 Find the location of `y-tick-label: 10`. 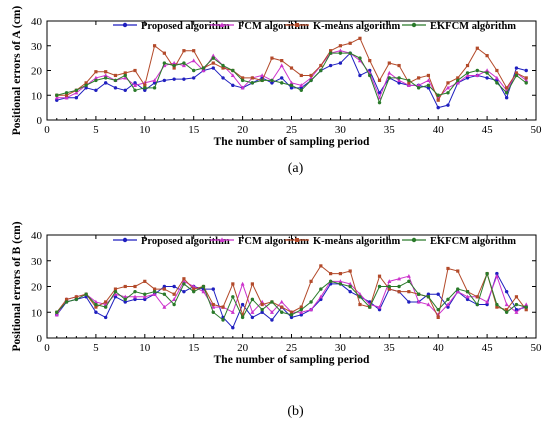

y-tick-label: 10 is located at coordinates (37, 96).